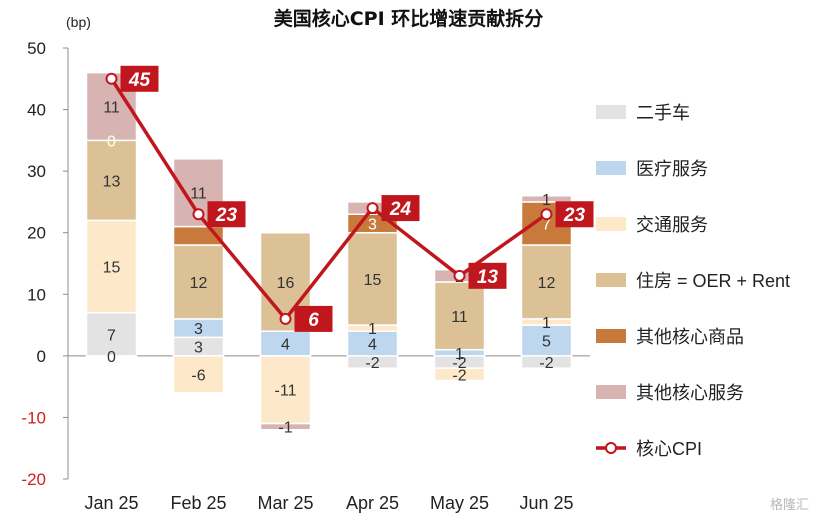  Describe the element at coordinates (36, 110) in the screenshot. I see `y-tick-label: 40` at that location.